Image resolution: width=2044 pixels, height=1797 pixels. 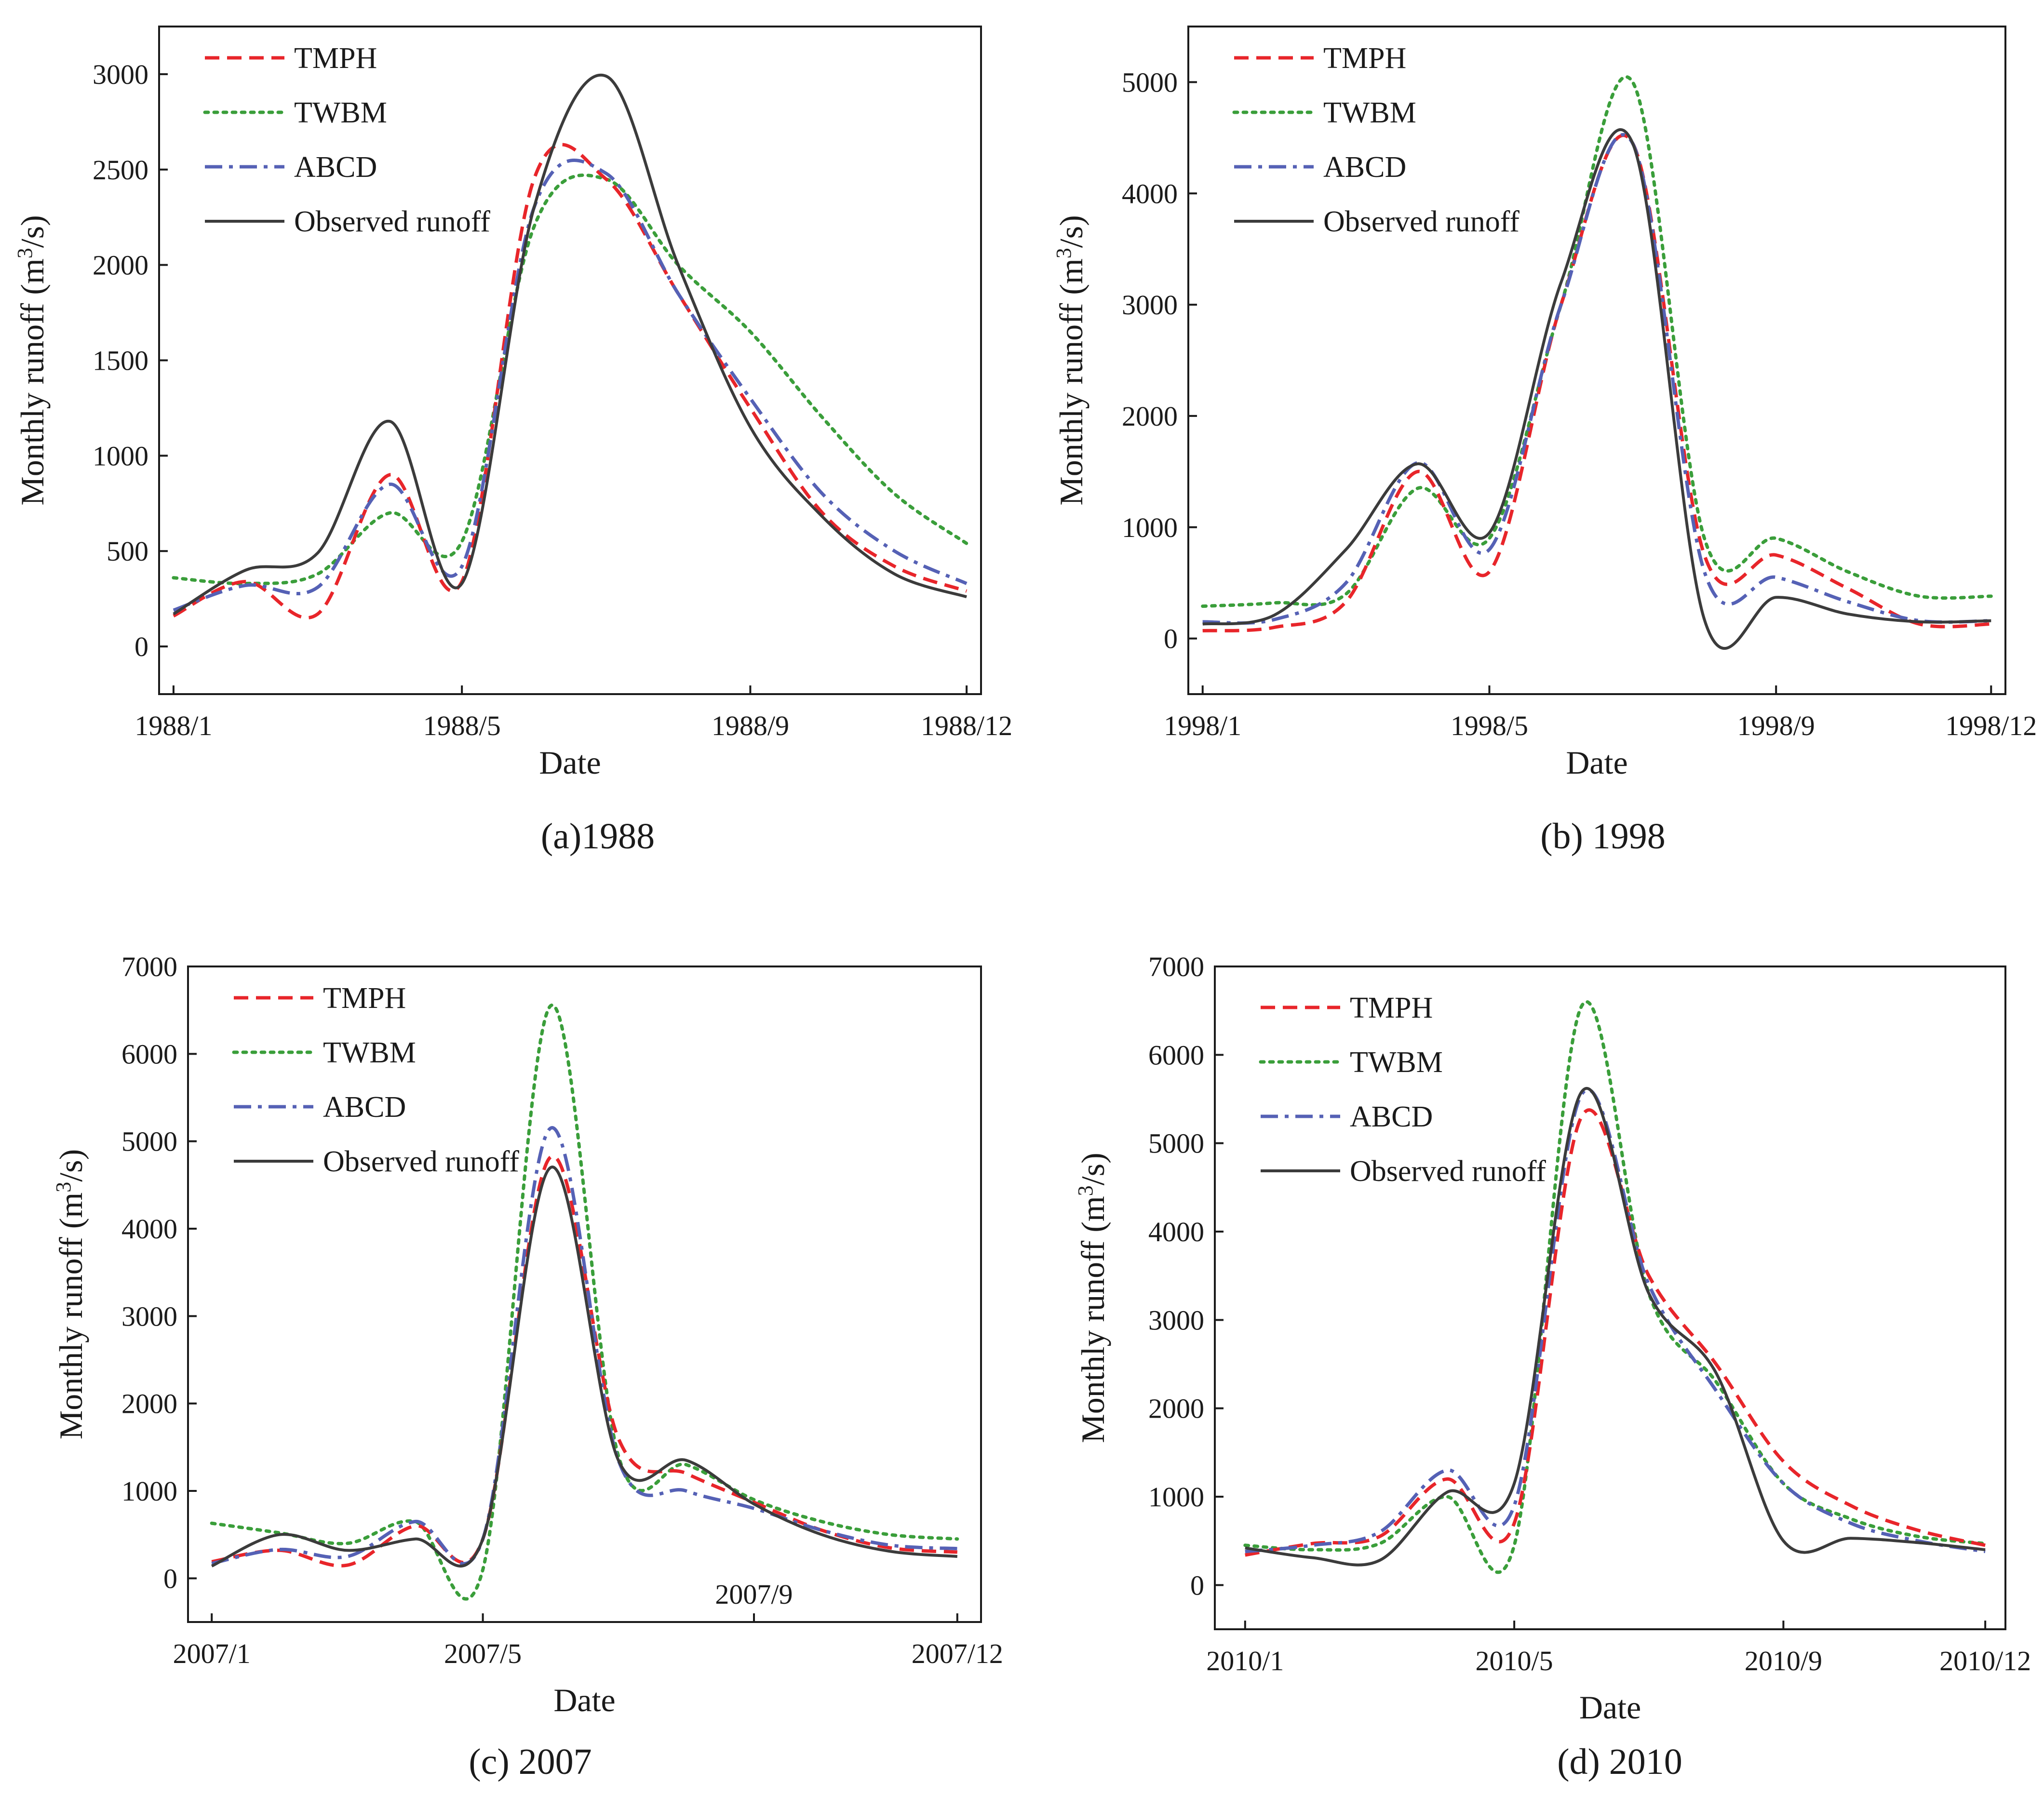 I want to click on x-tick-label: 1998/1, so click(x=1203, y=725).